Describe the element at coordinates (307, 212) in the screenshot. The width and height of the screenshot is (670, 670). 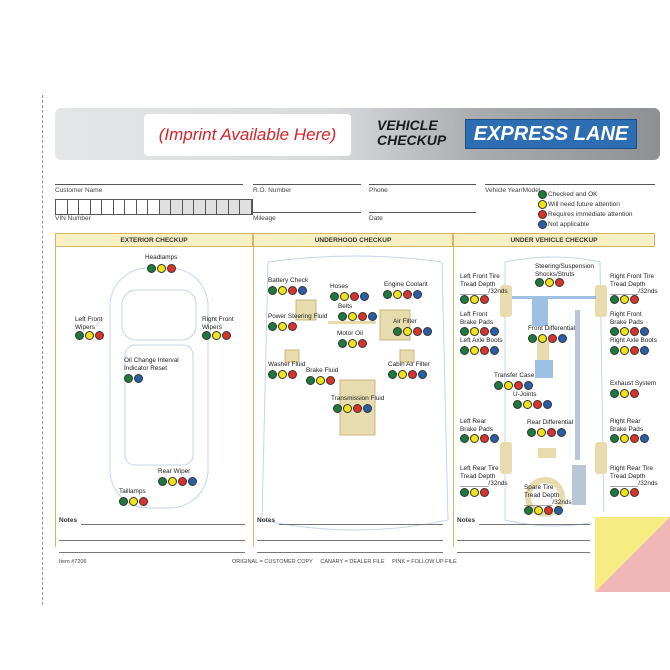
I see `mileage-field` at that location.